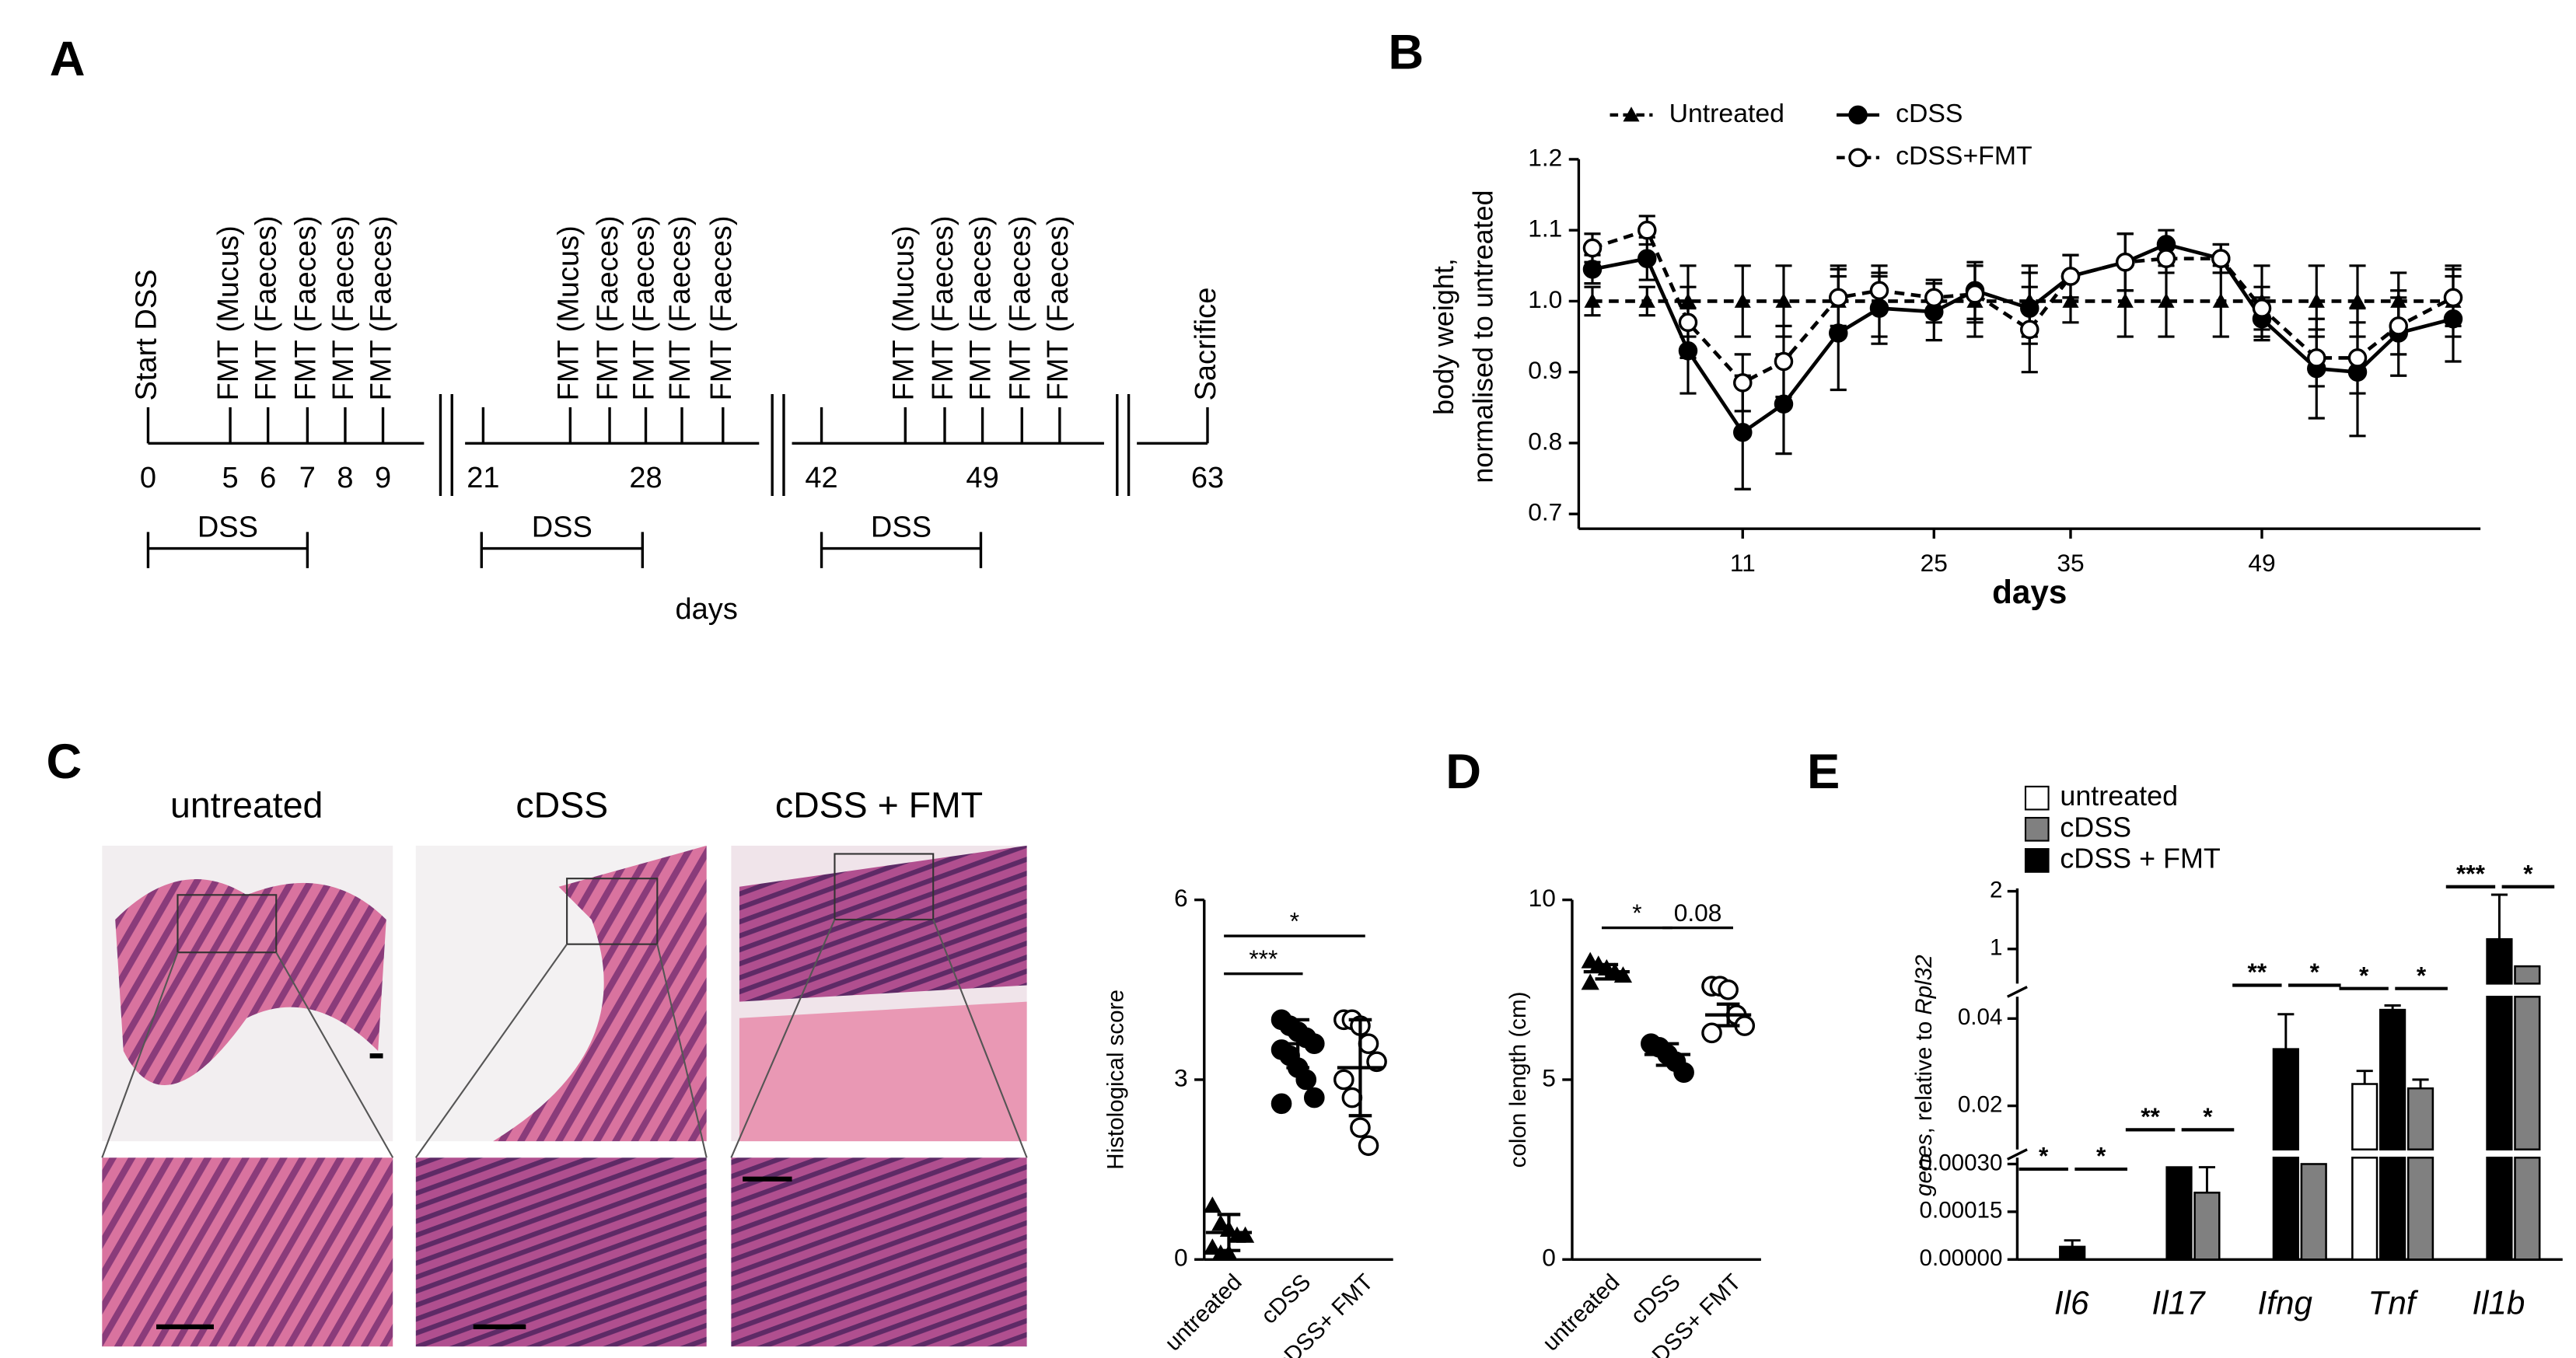 The width and height of the screenshot is (2576, 1358). Describe the element at coordinates (483, 478) in the screenshot. I see `day-label: 21` at that location.